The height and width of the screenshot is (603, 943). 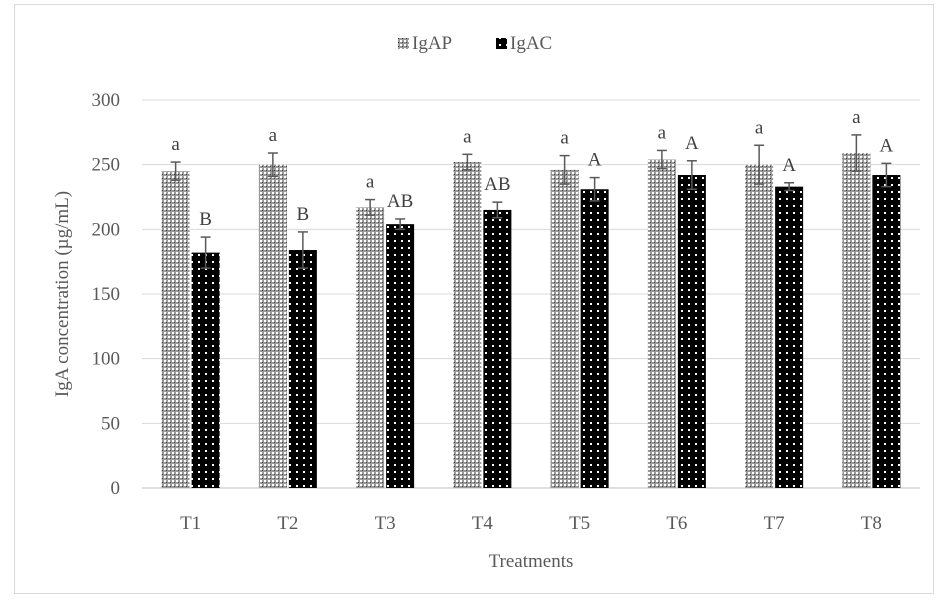 What do you see at coordinates (676, 523) in the screenshot?
I see `x-tick-label: T6` at bounding box center [676, 523].